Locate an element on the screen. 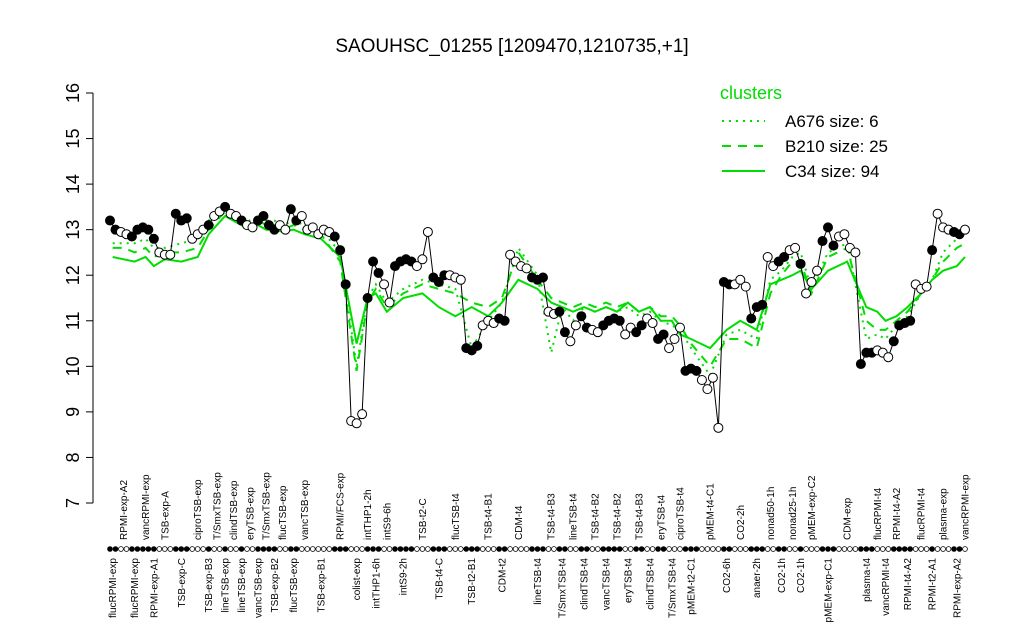 The image size is (1024, 640). y-tick-label: 10 is located at coordinates (73, 366).